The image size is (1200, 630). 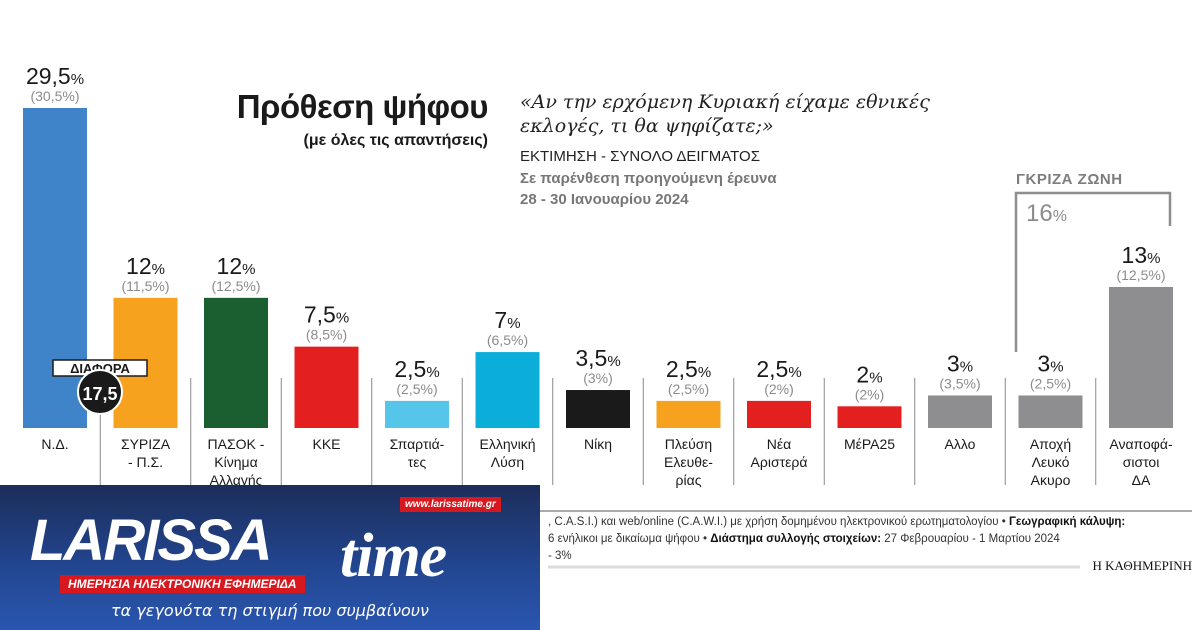 What do you see at coordinates (560, 556) in the screenshot?
I see `footer-line-3: - 3%` at bounding box center [560, 556].